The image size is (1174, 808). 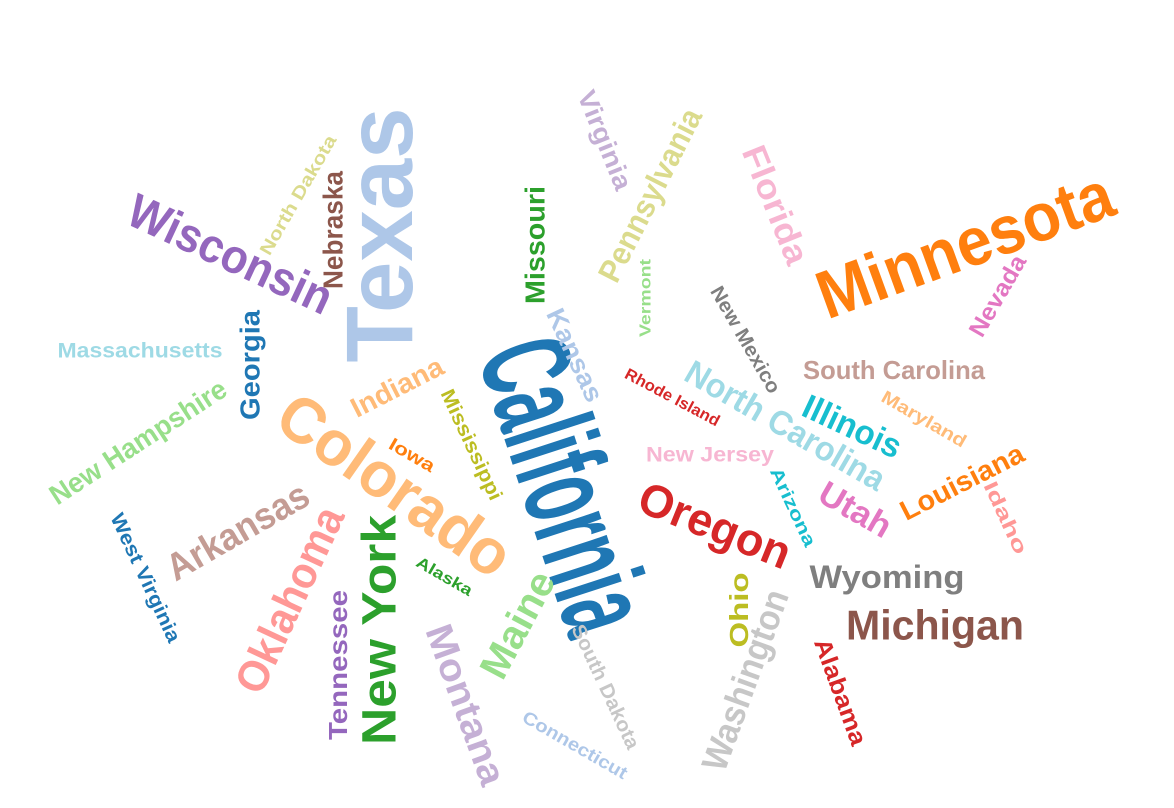 I want to click on word-florida: Florida, so click(x=775, y=205).